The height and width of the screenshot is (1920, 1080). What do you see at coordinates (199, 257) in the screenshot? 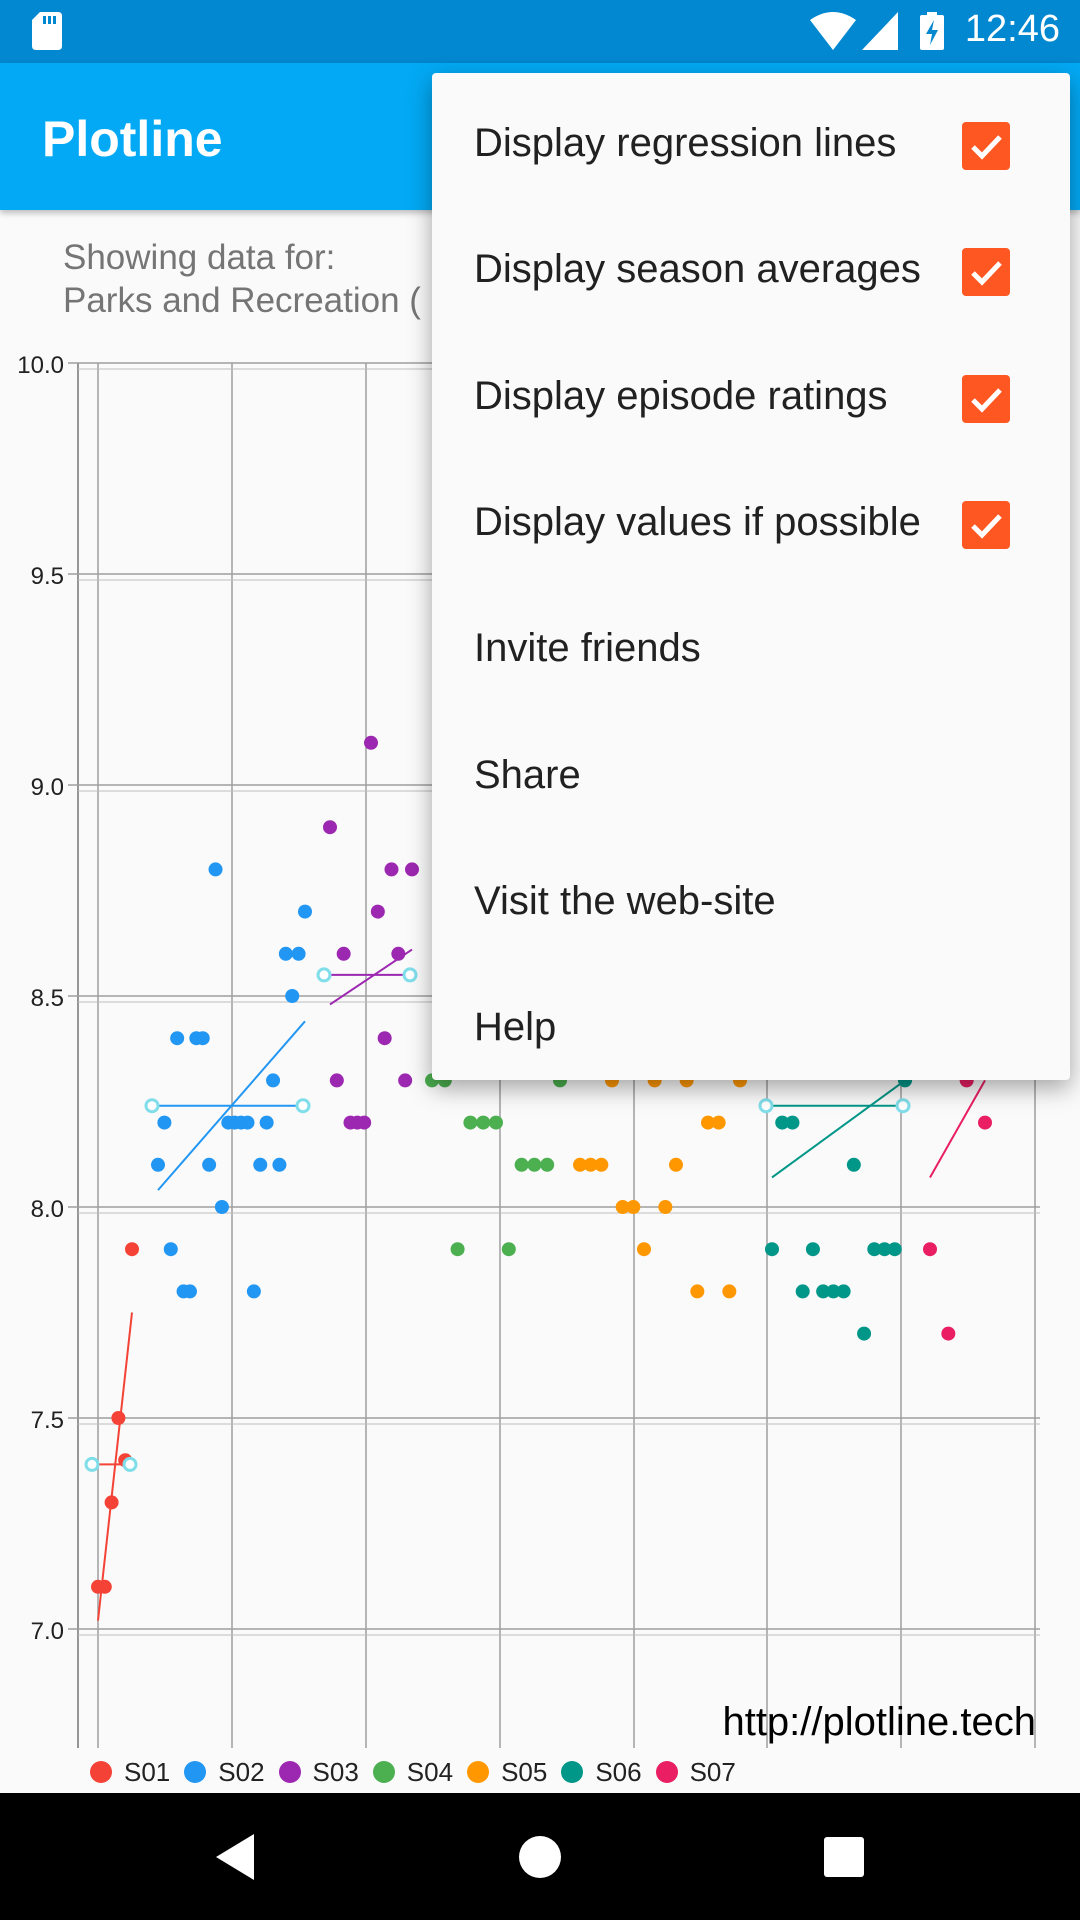
I see `subtitle-line-1: Showing data for:` at bounding box center [199, 257].